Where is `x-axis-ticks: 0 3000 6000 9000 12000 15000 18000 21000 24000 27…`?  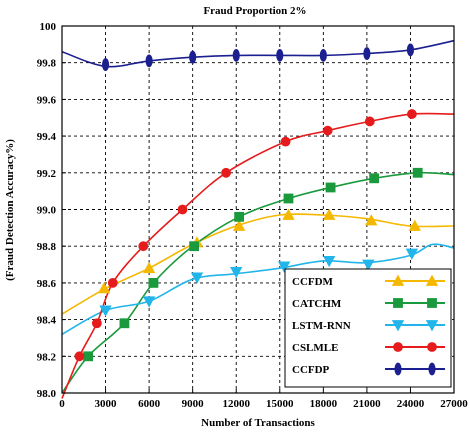 x-axis-ticks: 0 3000 6000 9000 12000 15000 18000 21000 24000 27… is located at coordinates (263, 399).